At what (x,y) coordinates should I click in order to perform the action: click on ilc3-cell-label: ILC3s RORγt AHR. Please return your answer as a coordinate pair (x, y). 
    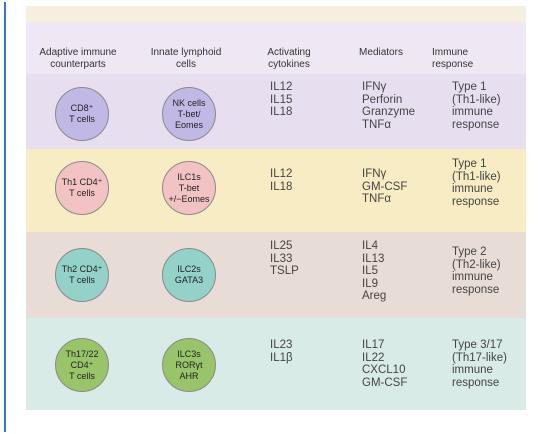
    Looking at the image, I should click on (189, 364).